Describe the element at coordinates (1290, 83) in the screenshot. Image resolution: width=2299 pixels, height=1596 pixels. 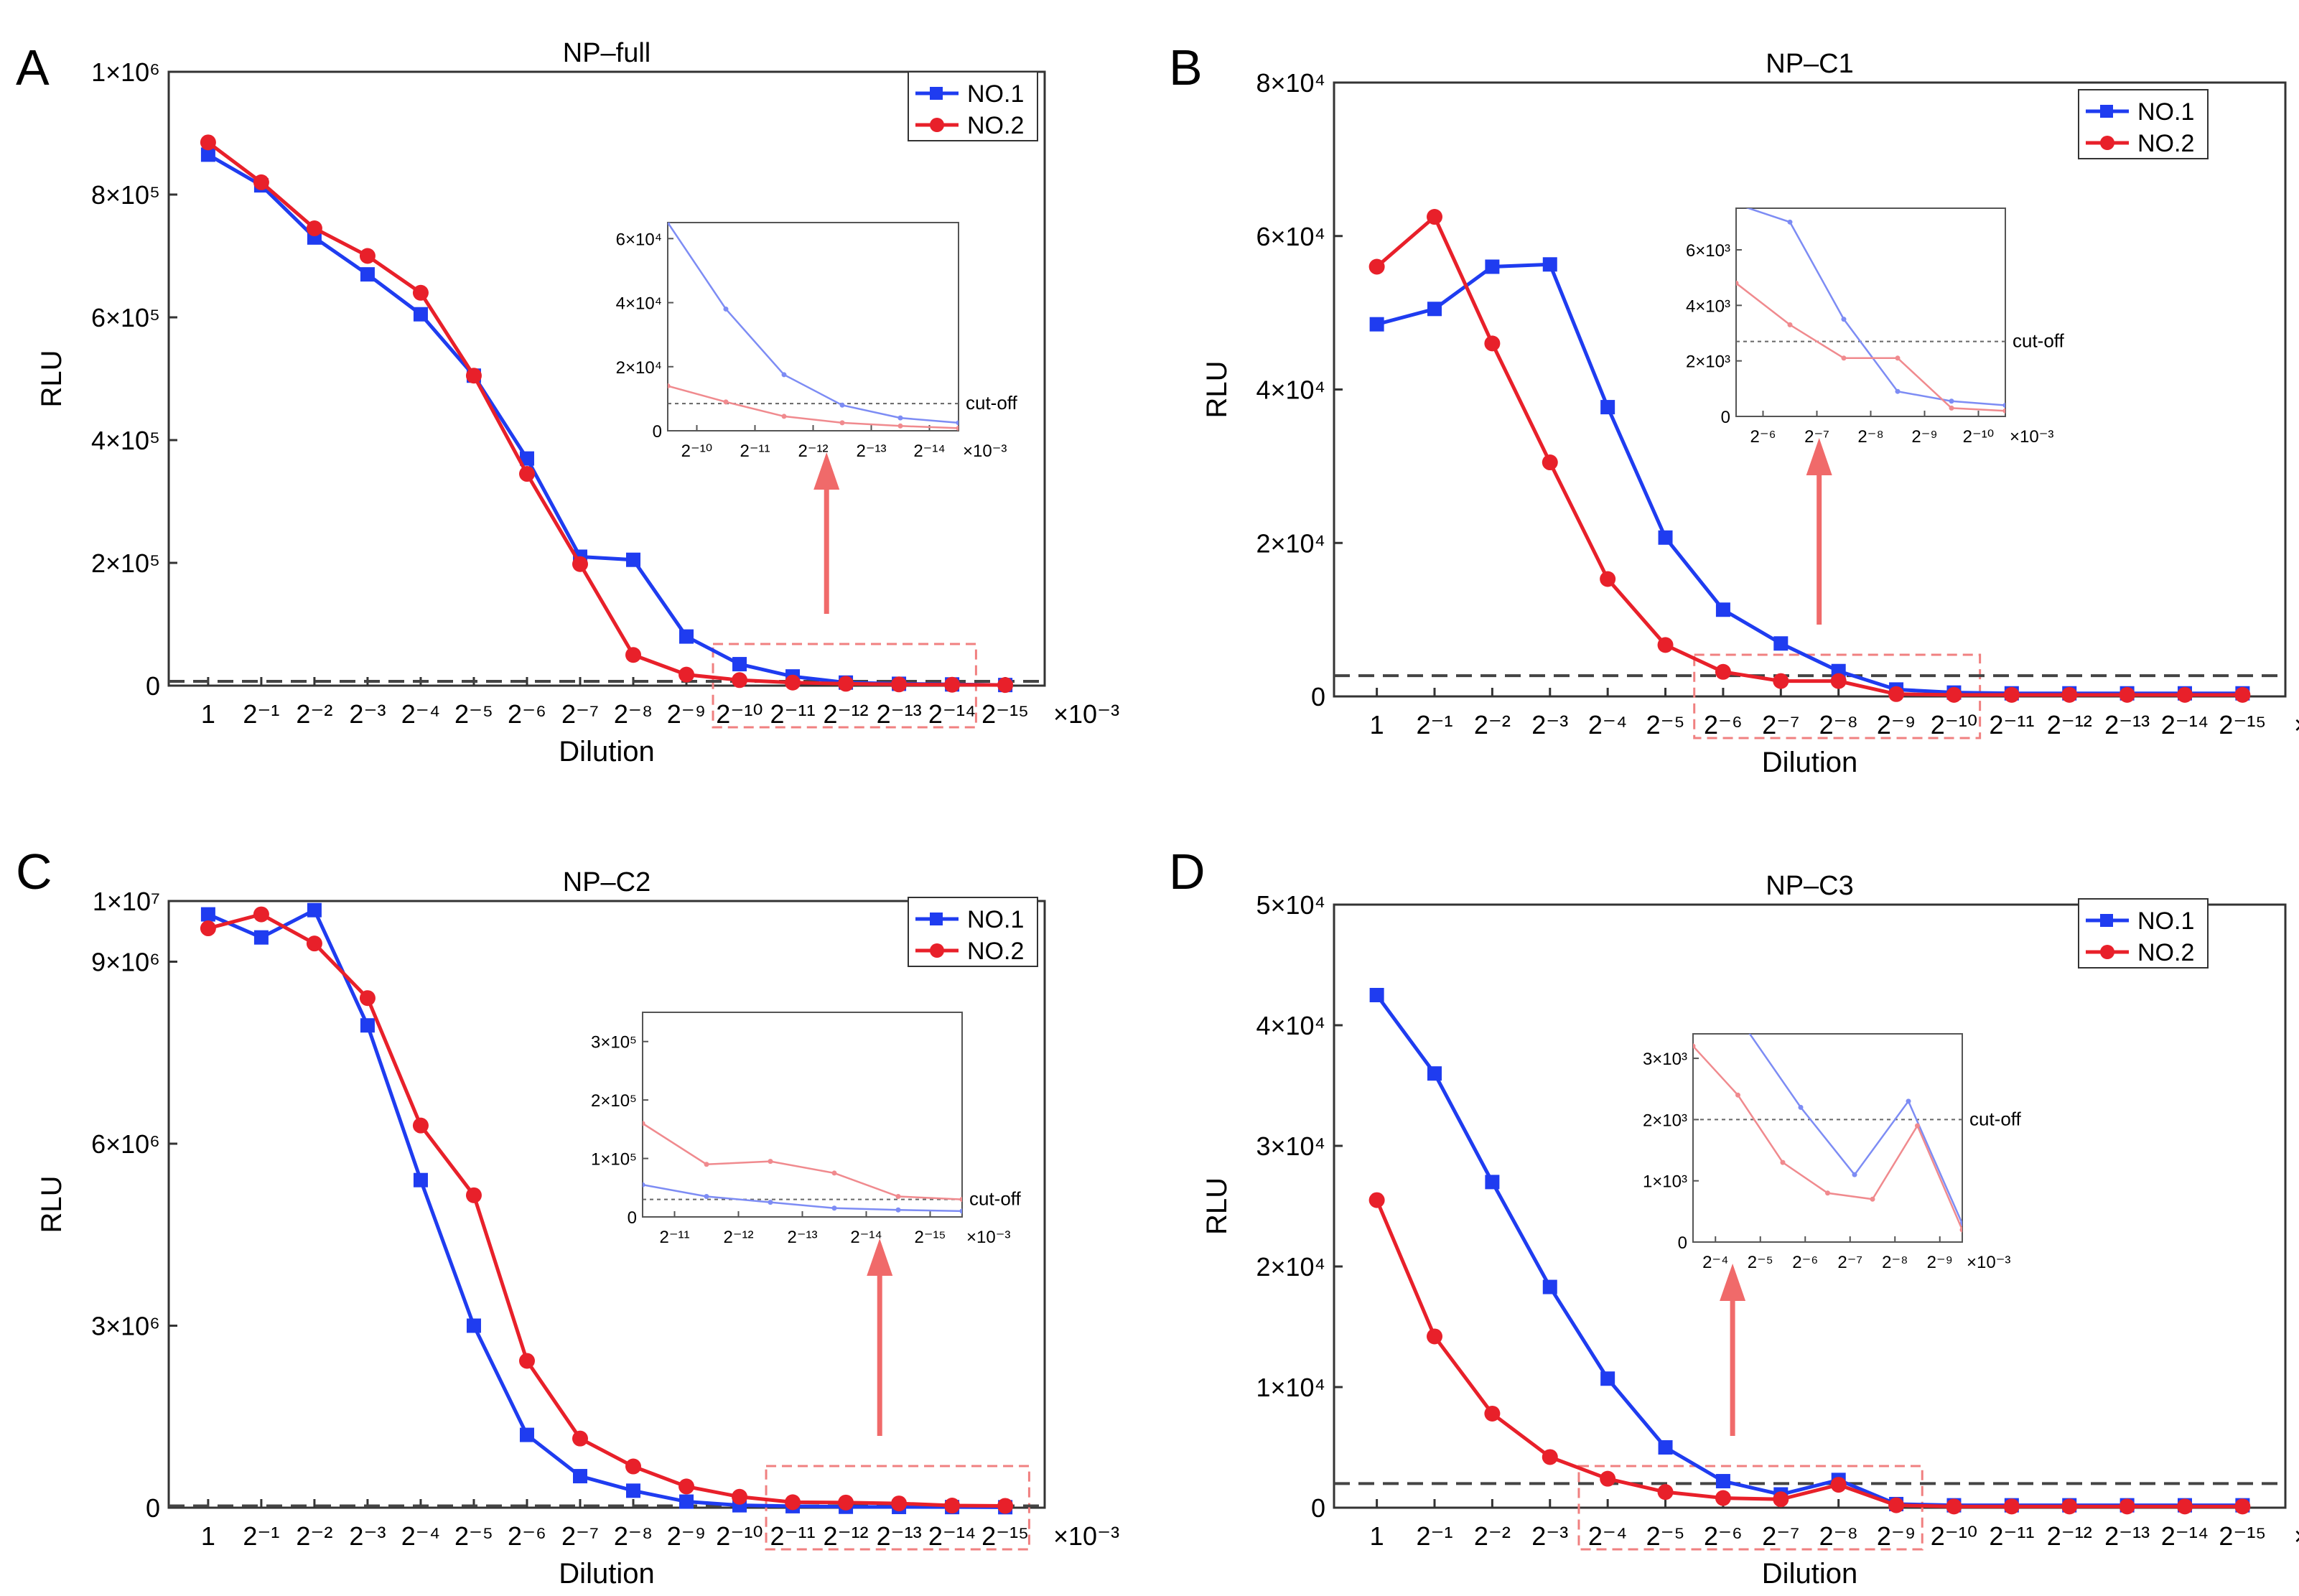
I see `y-tick-label: 8×10⁴` at that location.